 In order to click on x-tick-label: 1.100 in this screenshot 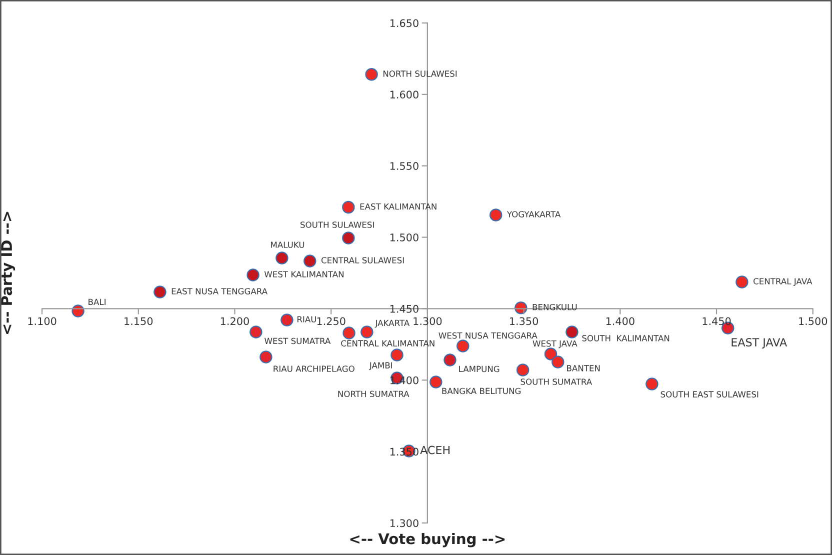, I will do `click(42, 321)`.